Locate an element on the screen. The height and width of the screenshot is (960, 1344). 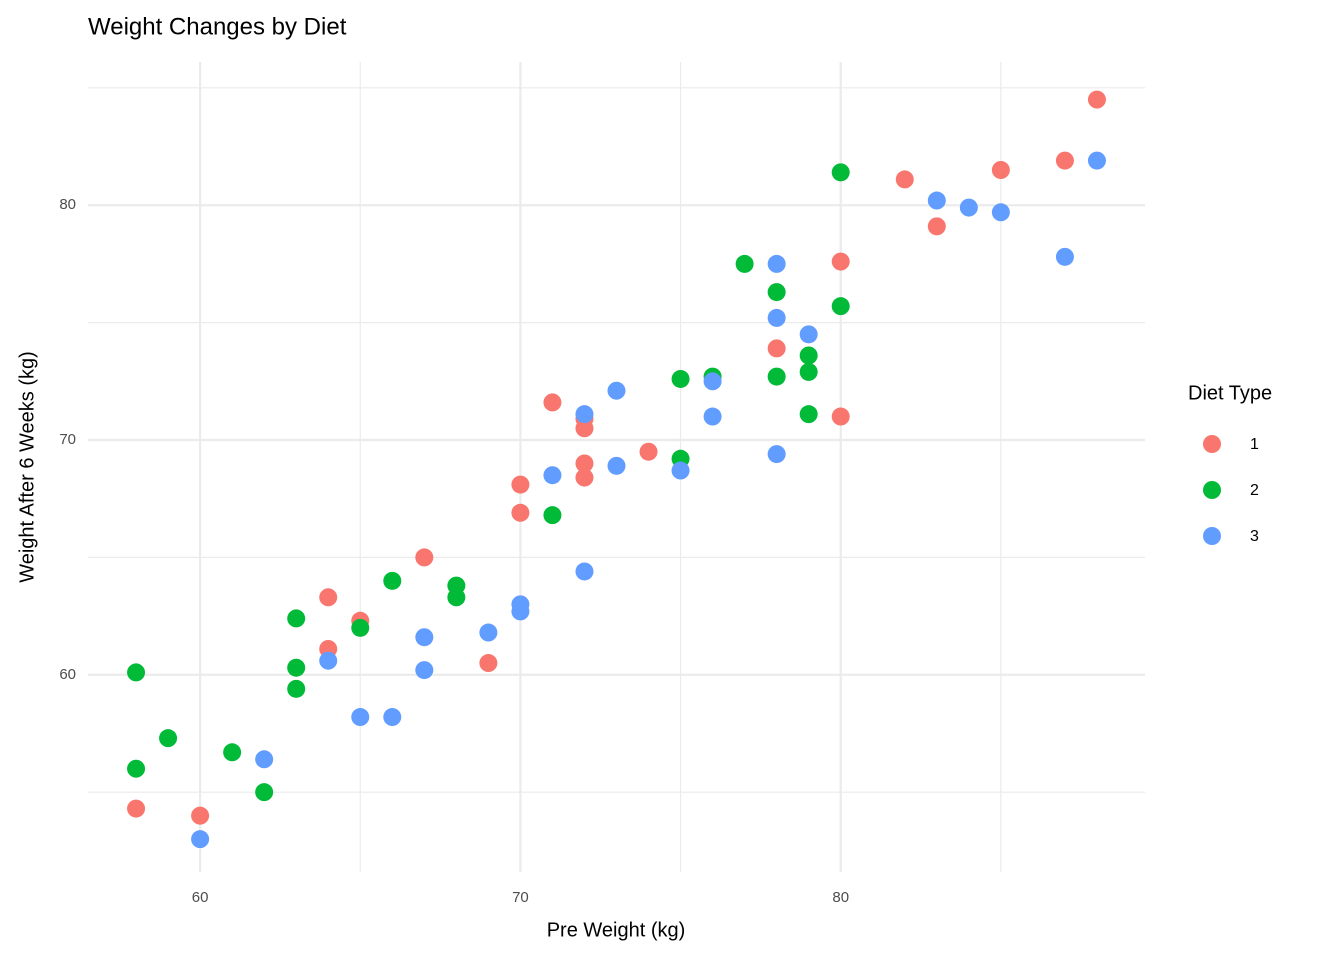
x-tick-label: 70 is located at coordinates (520, 897).